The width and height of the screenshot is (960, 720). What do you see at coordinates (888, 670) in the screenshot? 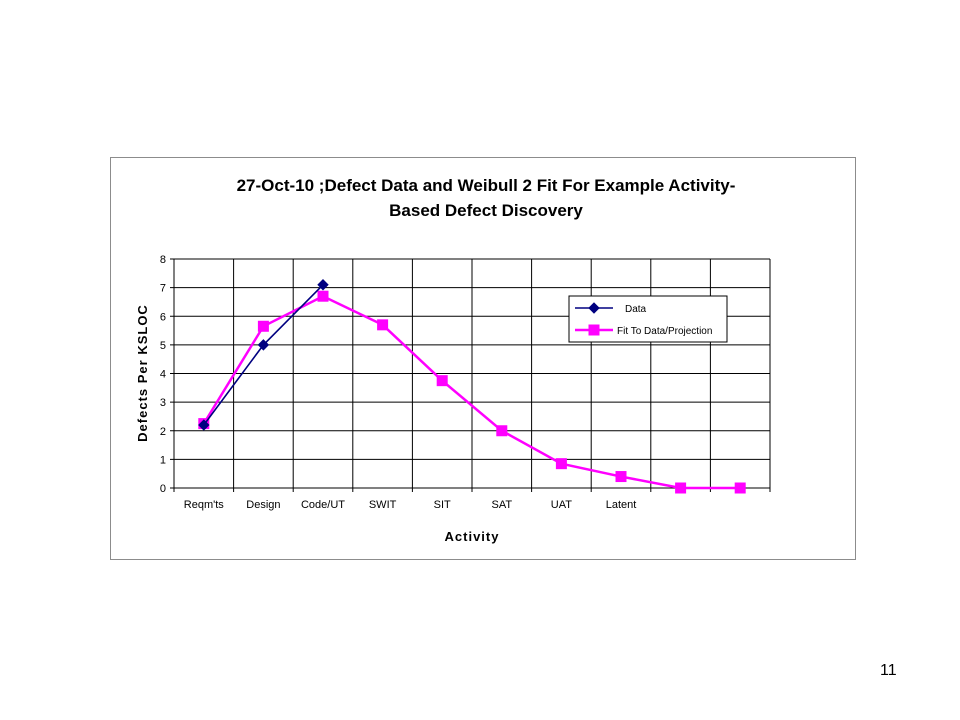
I see `page-number: 11` at bounding box center [888, 670].